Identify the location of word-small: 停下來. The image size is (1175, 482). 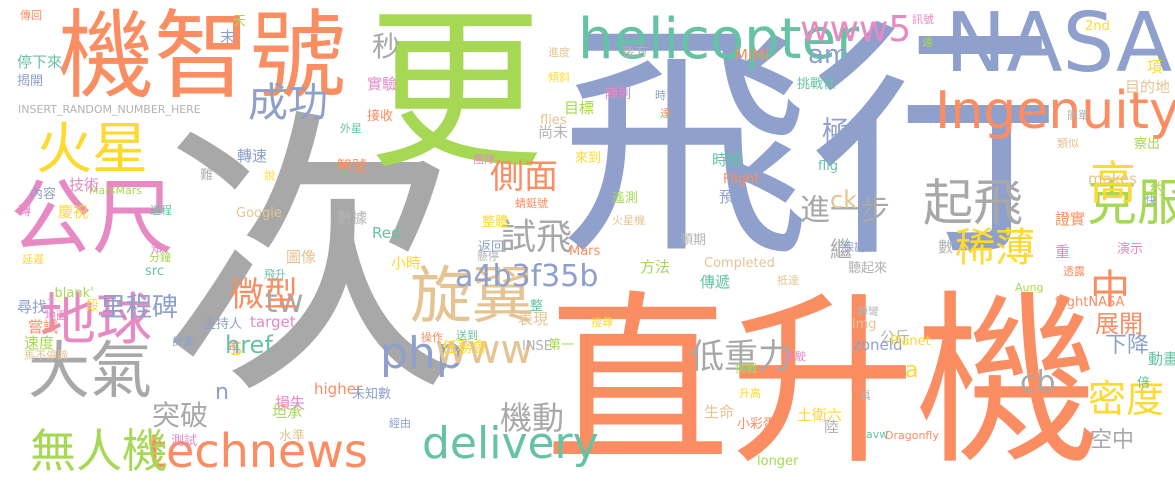
(40, 62).